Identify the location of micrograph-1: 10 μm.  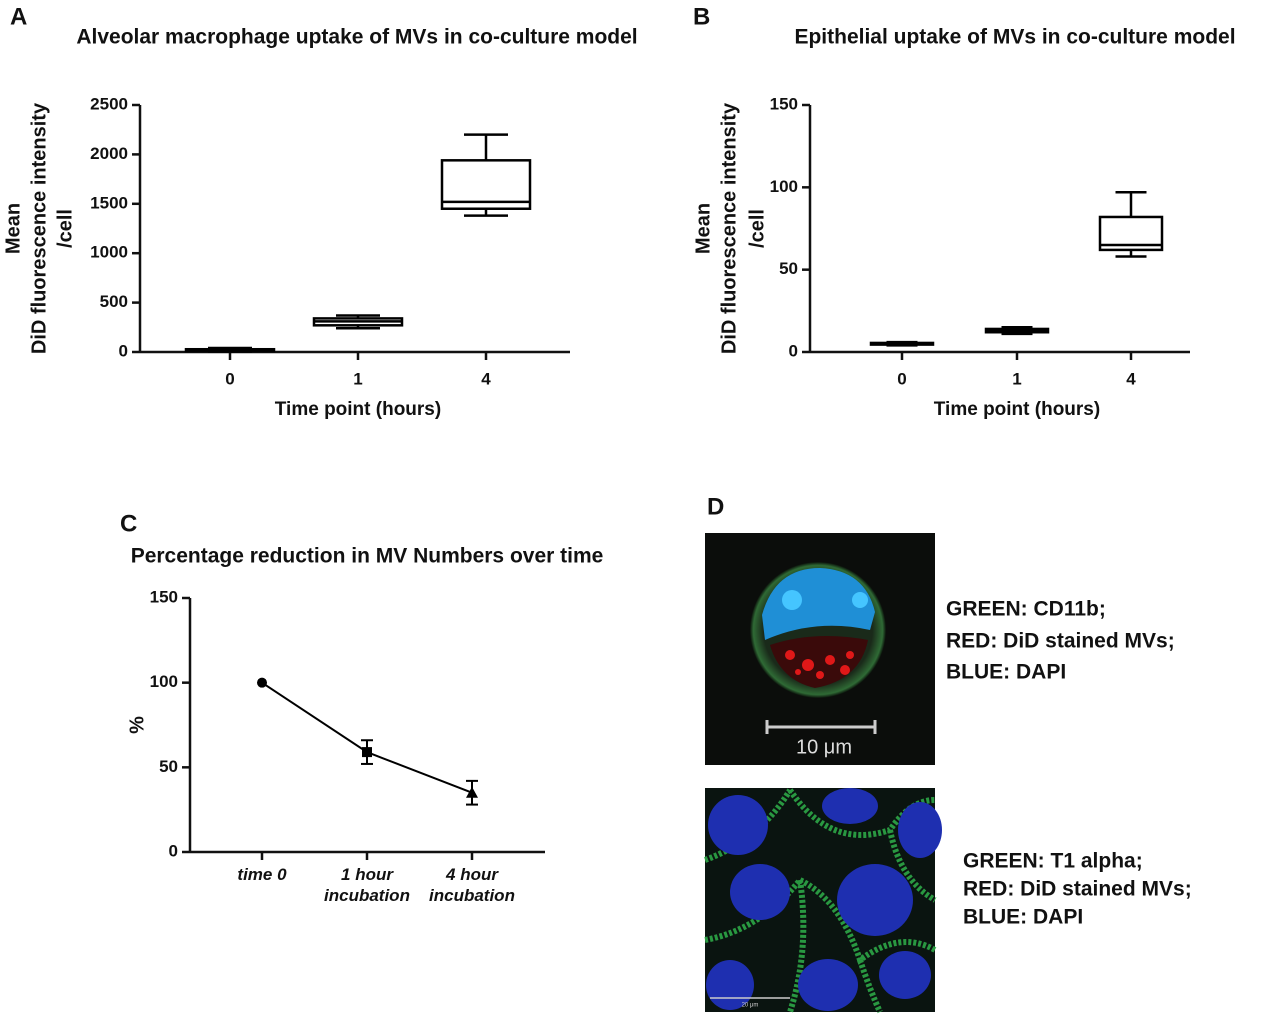
(820, 649).